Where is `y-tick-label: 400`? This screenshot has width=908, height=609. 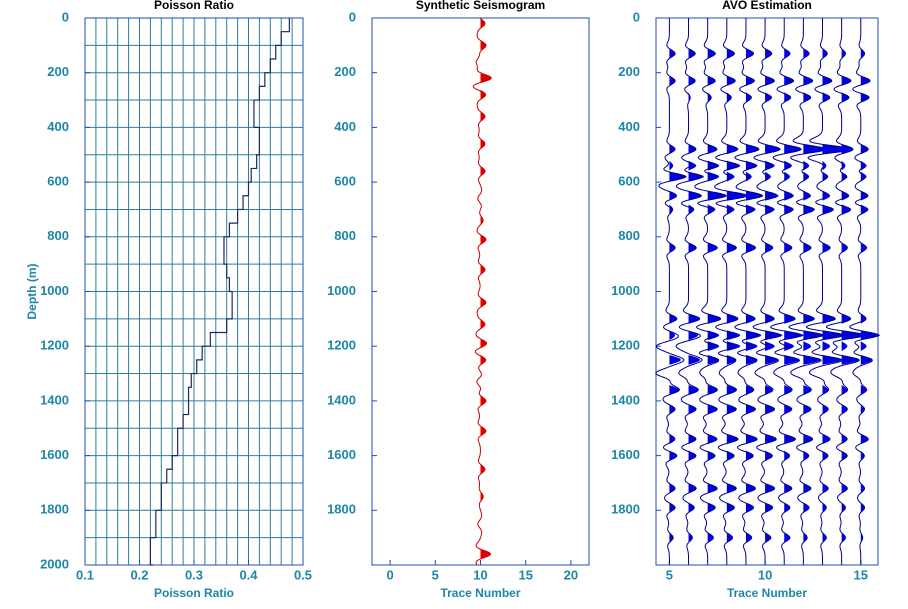 y-tick-label: 400 is located at coordinates (58, 126).